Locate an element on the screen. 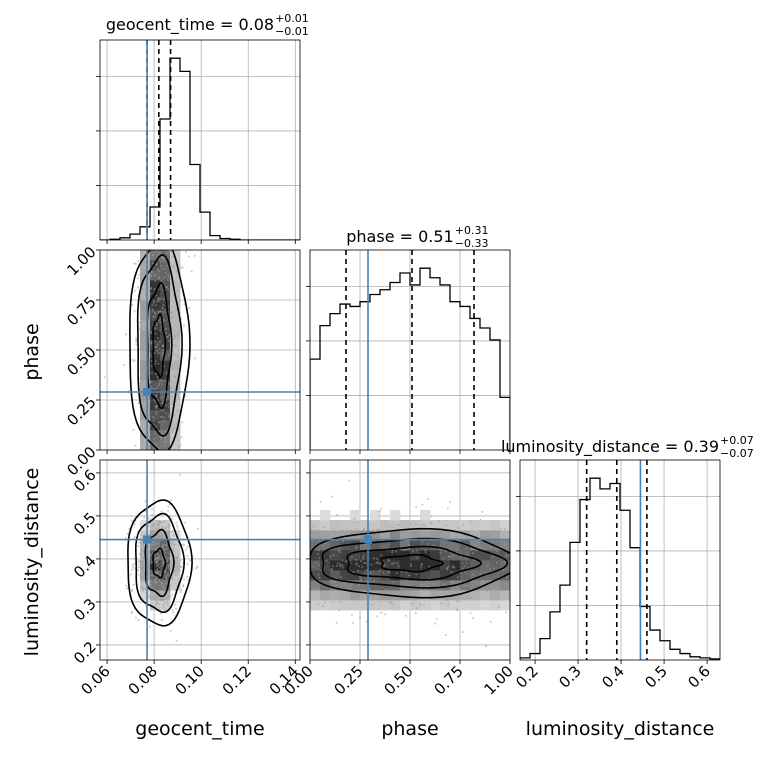 The image size is (760, 760). panel-2d-geocent_time-vs-phase: 0.000.250.500.751.00 is located at coordinates (182, 361).